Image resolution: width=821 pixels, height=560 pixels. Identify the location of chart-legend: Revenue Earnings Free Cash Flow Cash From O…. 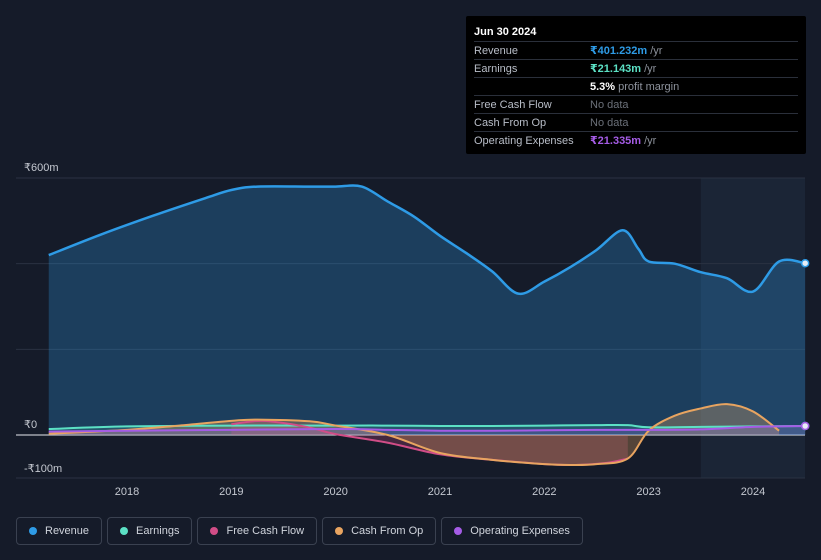
(299, 531).